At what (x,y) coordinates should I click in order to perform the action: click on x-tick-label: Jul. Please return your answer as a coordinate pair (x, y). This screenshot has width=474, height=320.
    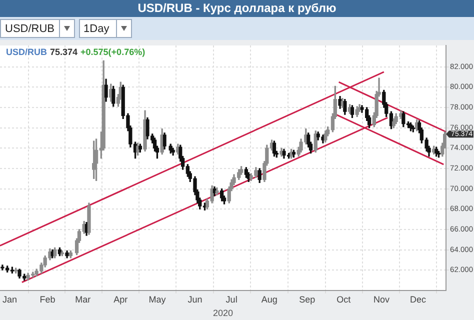
    Looking at the image, I should click on (232, 299).